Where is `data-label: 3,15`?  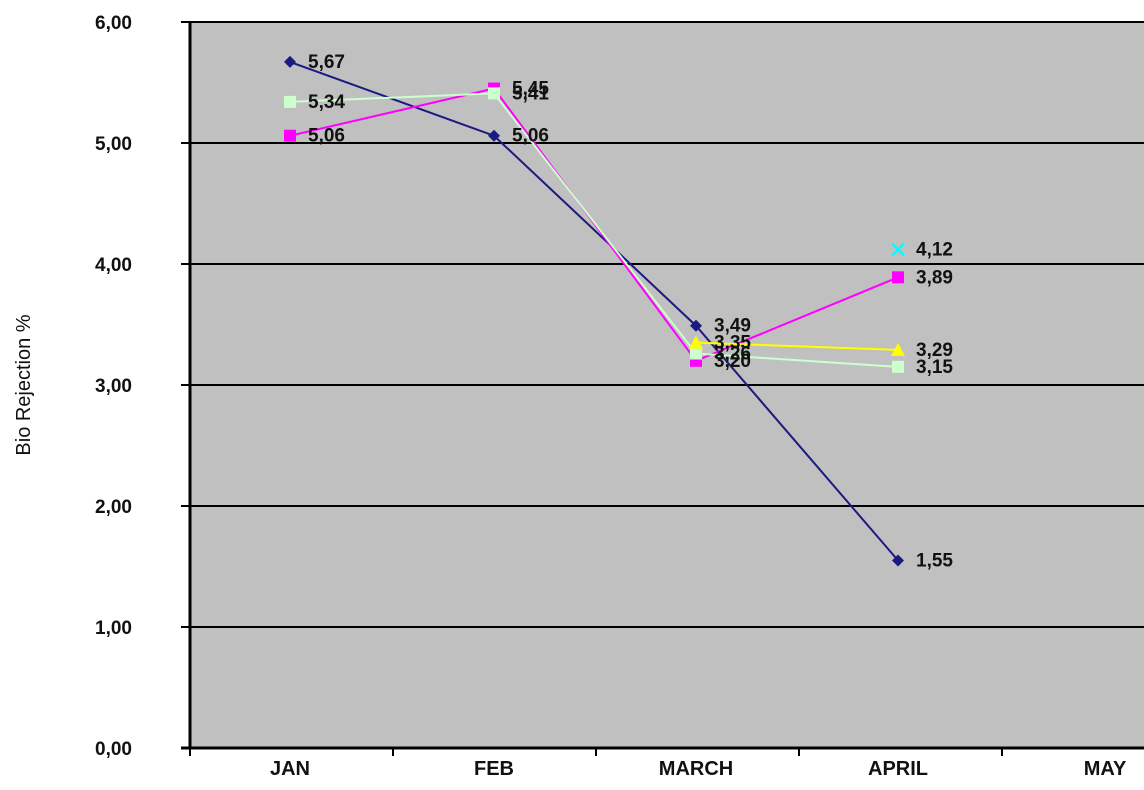 data-label: 3,15 is located at coordinates (934, 367).